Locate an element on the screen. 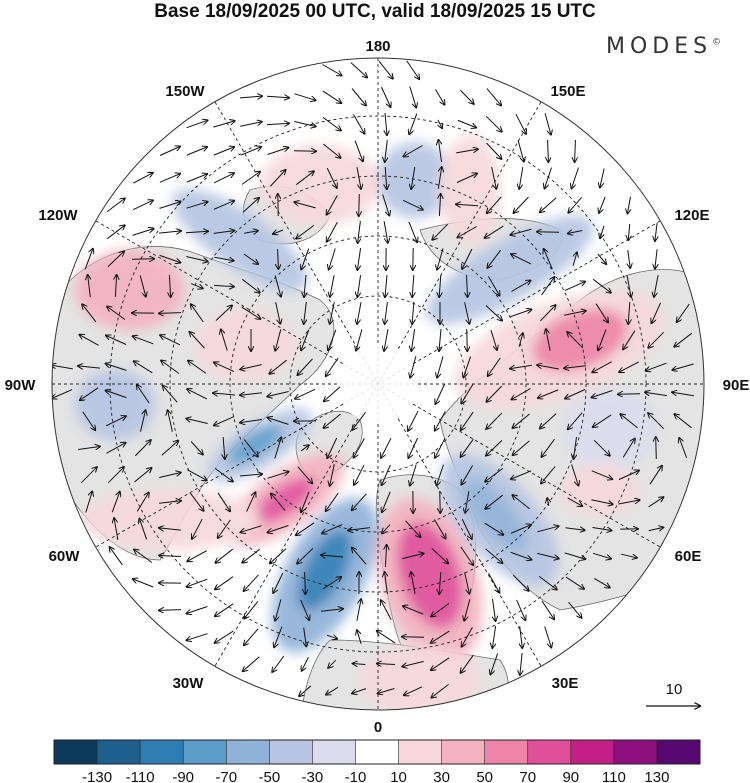 The image size is (750, 783). polar-cap is located at coordinates (378, 384).